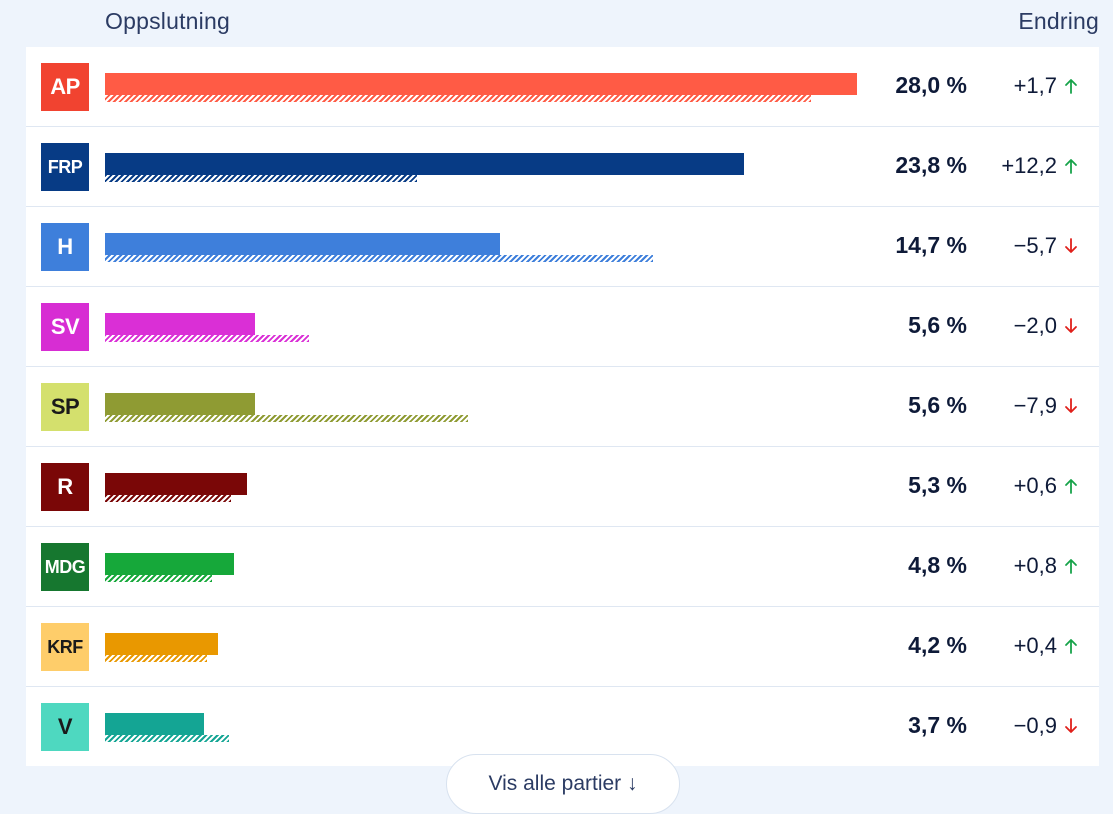  I want to click on percent-label: 23,8 %, so click(931, 165).